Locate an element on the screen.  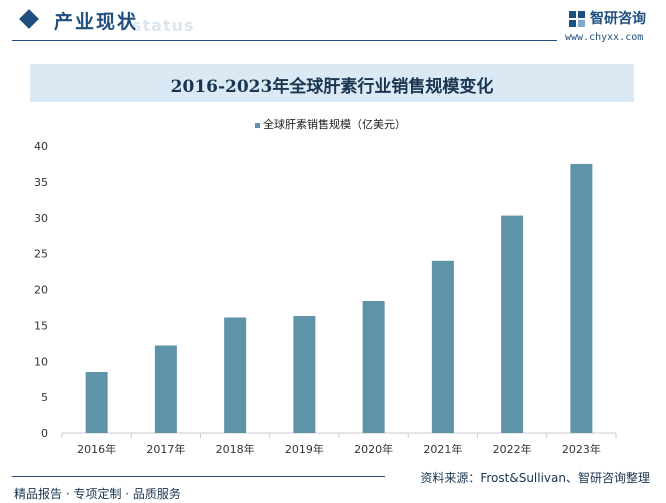
chart-title: 2016-2023年全球肝素行业销售规模变化 is located at coordinates (332, 87).